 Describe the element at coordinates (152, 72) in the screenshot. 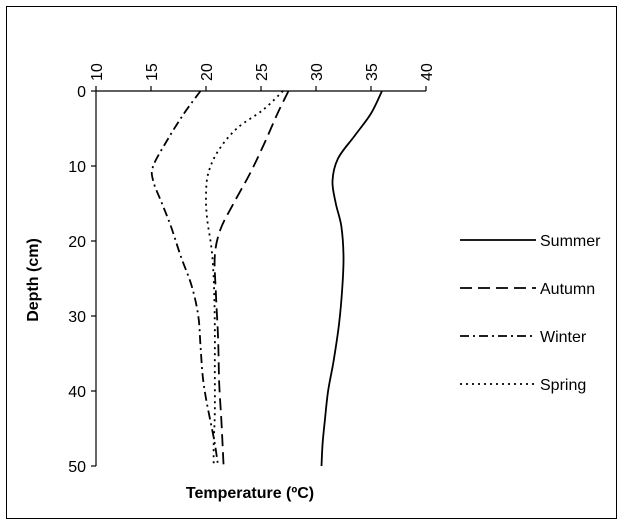

I see `x-tick-label: 15` at that location.